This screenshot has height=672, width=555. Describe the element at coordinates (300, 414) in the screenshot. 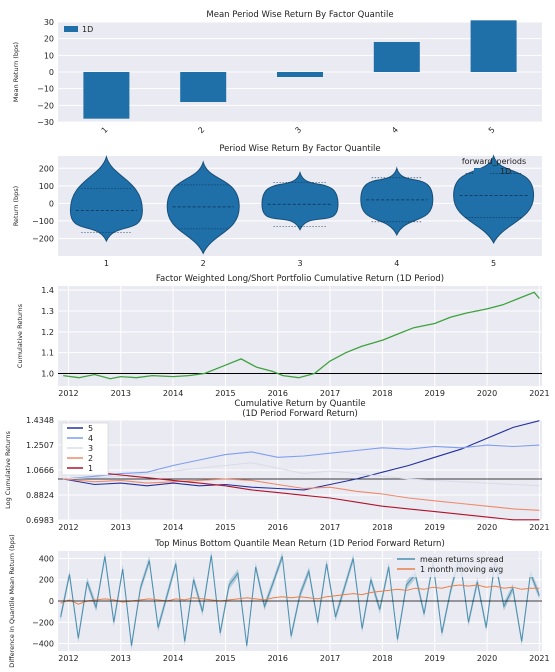

I see `chart-subtitle: (1D Period Forward Return)` at that location.